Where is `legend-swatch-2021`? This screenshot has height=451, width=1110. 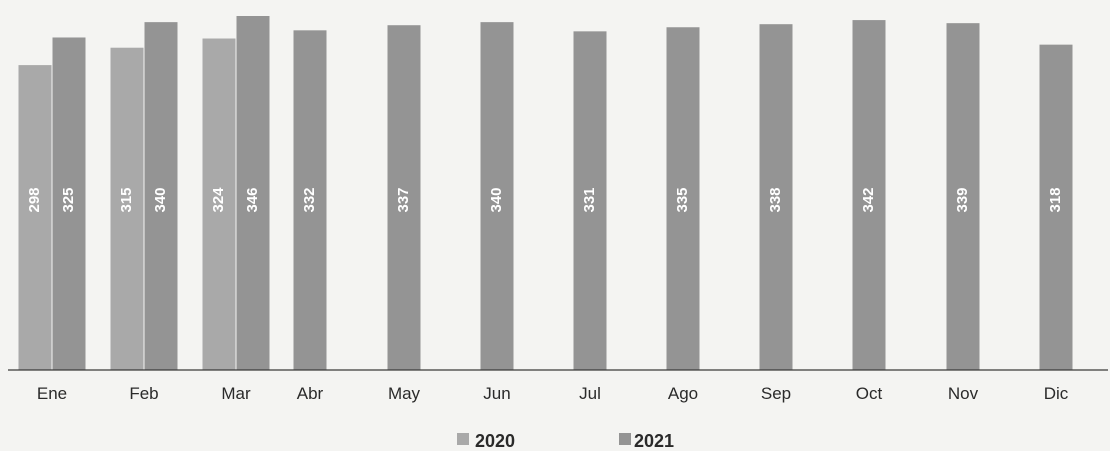
legend-swatch-2021 is located at coordinates (625, 439).